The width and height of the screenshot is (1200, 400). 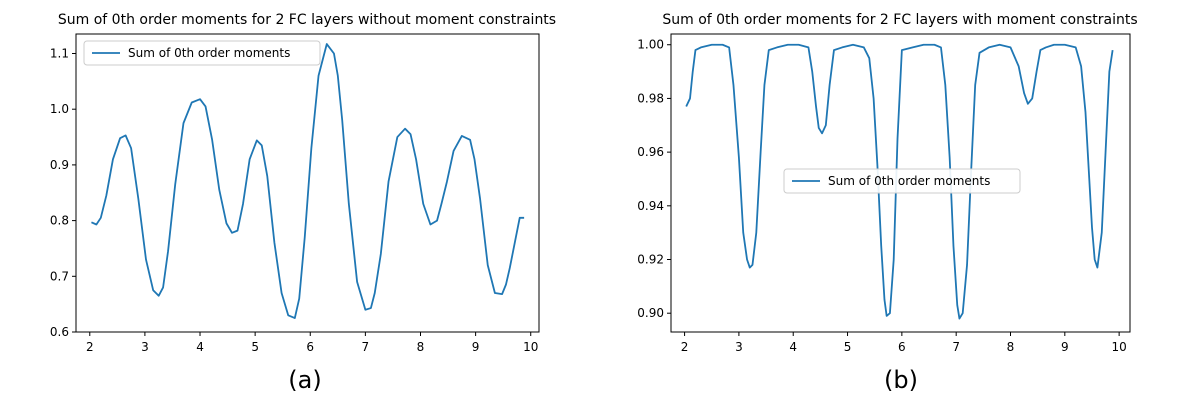 What do you see at coordinates (650, 313) in the screenshot?
I see `y-tick-label: 0.90` at bounding box center [650, 313].